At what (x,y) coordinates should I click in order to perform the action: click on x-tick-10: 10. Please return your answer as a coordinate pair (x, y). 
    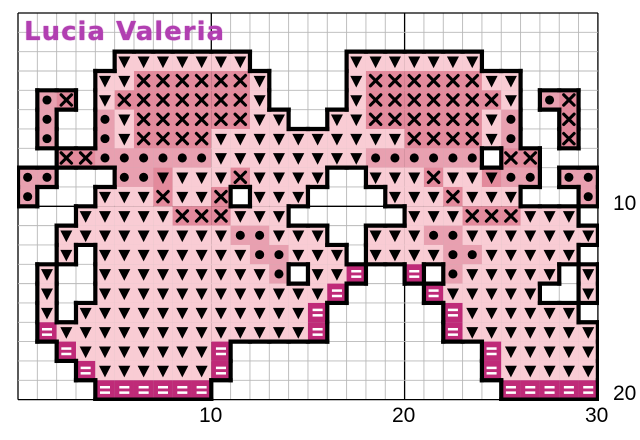
    Looking at the image, I should click on (211, 415).